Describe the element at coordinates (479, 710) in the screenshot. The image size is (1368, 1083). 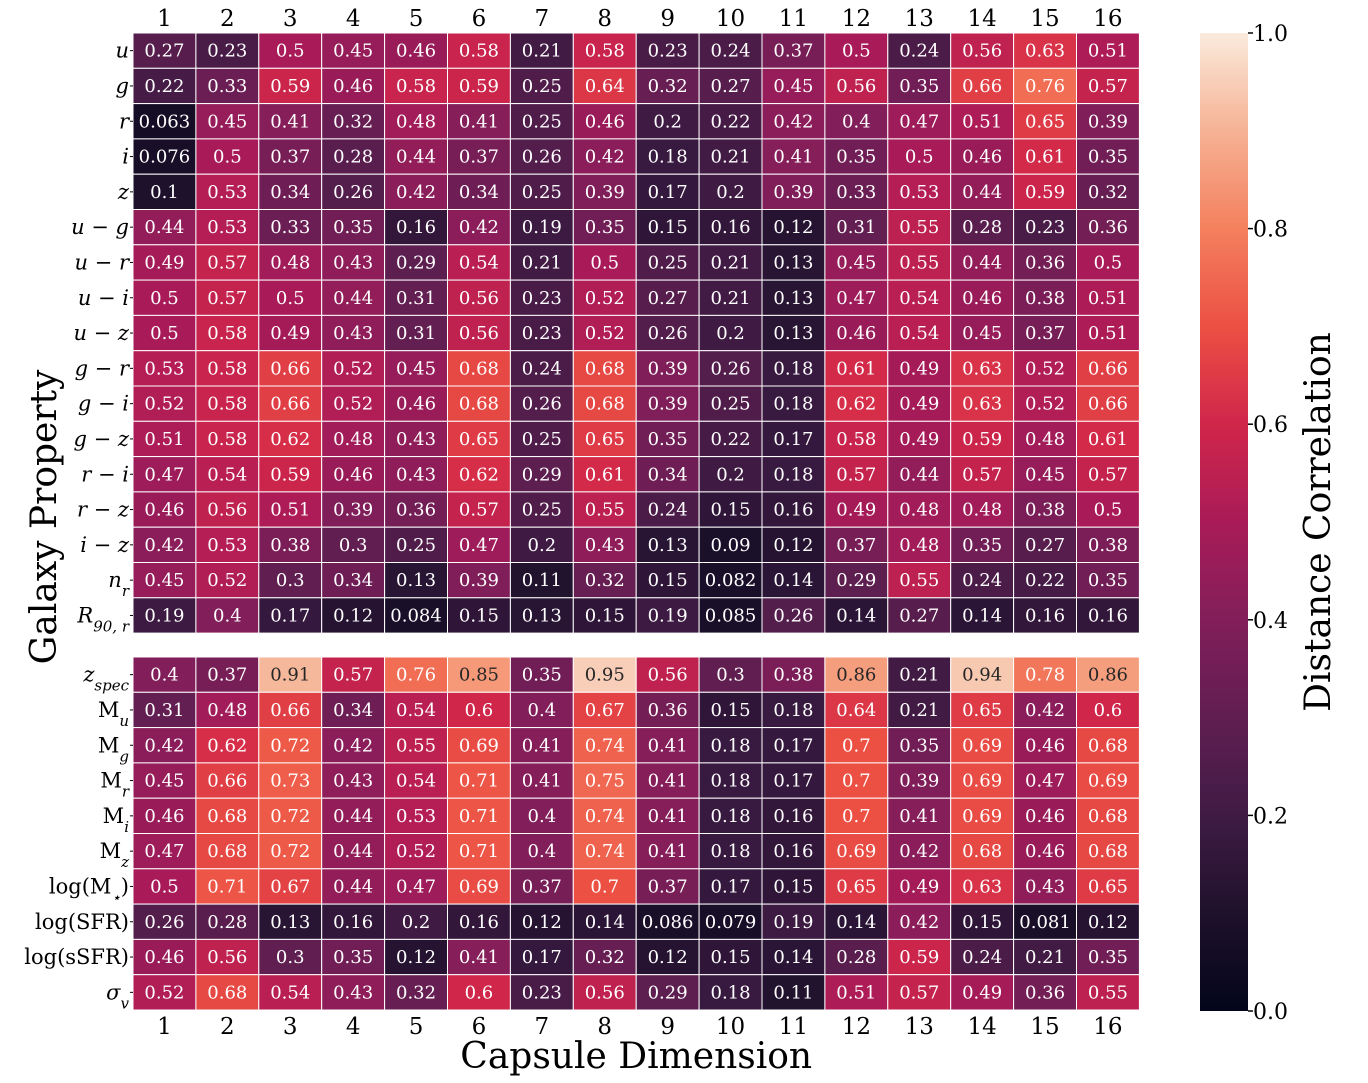
I see `cell-value-label: 0.6` at that location.